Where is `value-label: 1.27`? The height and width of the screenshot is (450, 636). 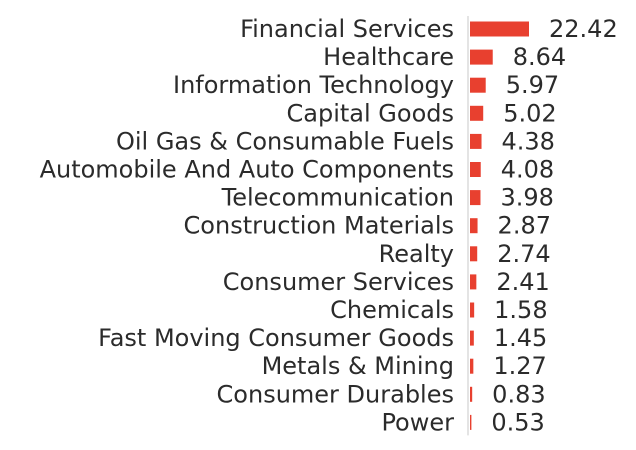
value-label: 1.27 is located at coordinates (519, 366).